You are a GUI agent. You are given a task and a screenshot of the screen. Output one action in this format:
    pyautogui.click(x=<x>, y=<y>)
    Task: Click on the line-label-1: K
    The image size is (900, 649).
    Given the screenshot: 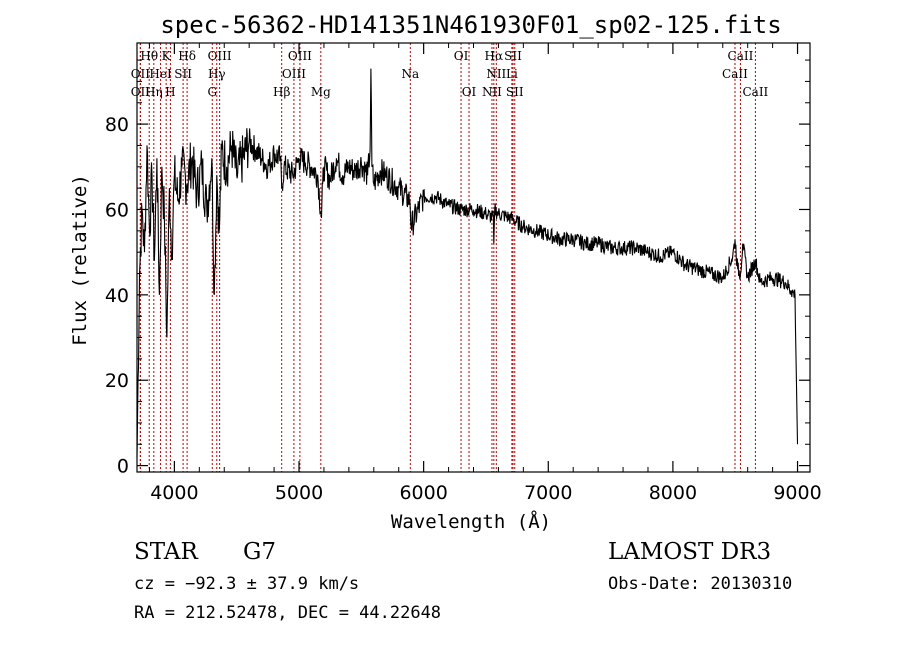 What is the action you would take?
    pyautogui.click(x=167, y=56)
    